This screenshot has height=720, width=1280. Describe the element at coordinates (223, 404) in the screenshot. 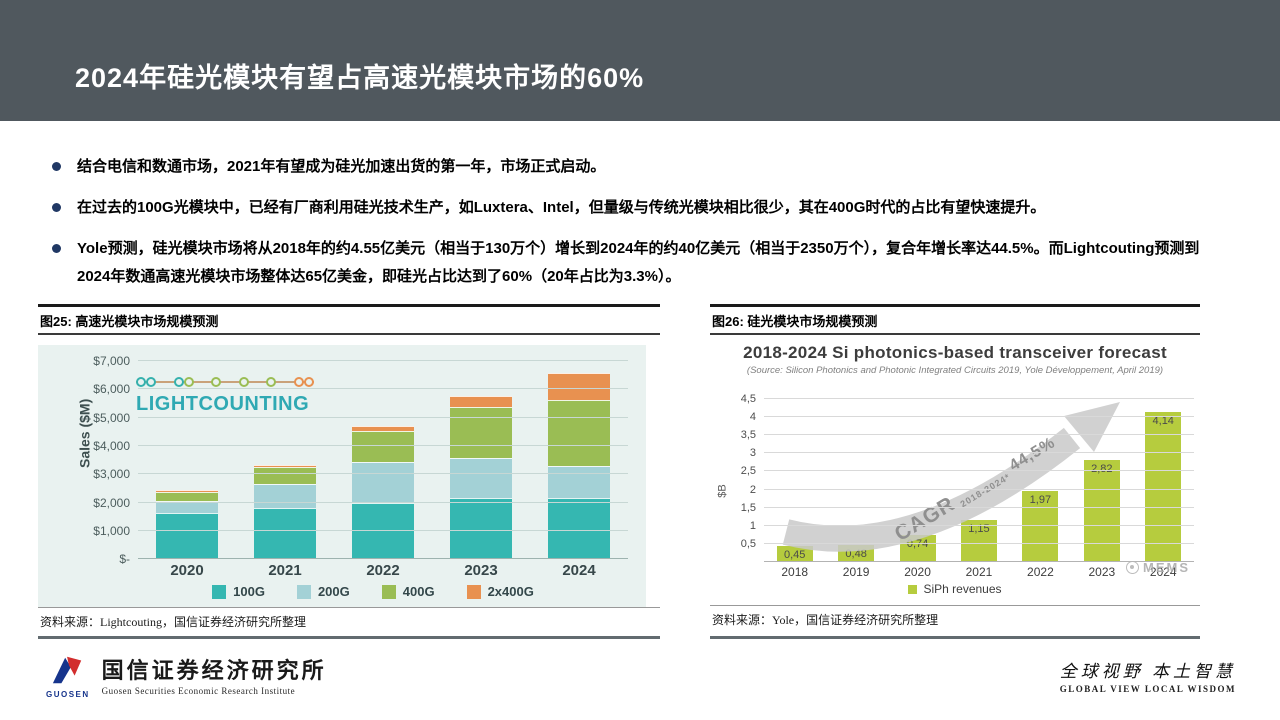

I see `lightcounting-logo-text: LIGHTCOUNTING` at that location.